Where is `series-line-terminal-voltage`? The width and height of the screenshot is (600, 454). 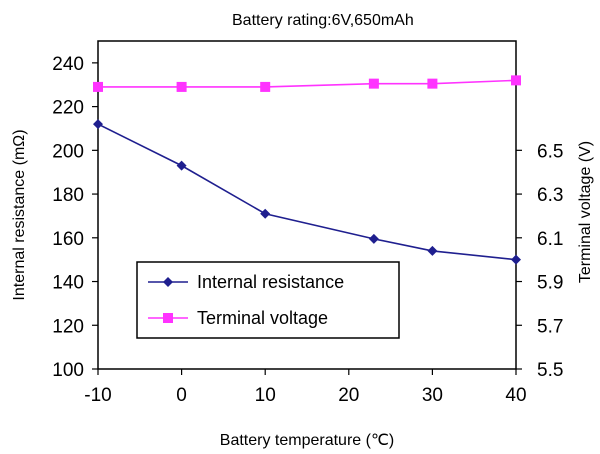
series-line-terminal-voltage is located at coordinates (307, 83).